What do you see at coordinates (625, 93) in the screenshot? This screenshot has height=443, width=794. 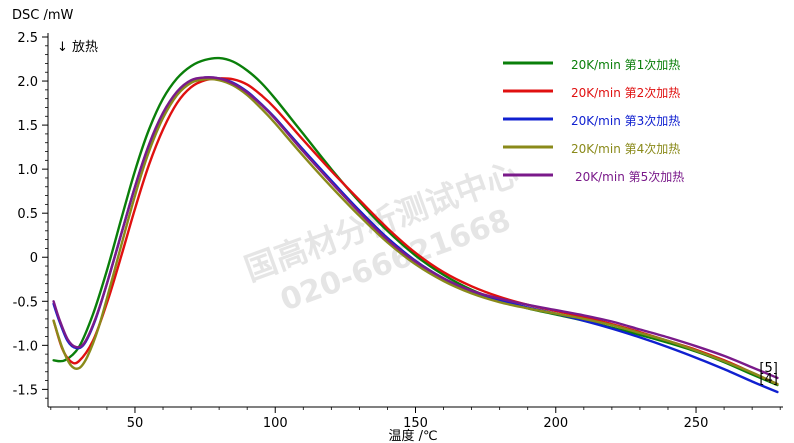 I see `legend-label-2: 20K/min 第2次加热` at bounding box center [625, 93].